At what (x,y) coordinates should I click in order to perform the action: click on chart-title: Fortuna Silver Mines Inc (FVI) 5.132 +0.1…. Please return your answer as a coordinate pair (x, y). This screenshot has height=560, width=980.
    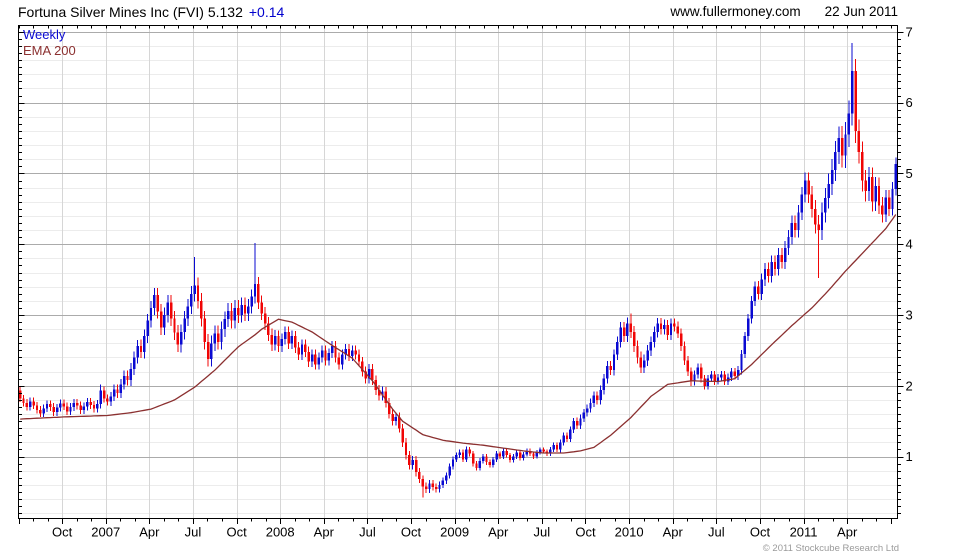
    Looking at the image, I should click on (151, 12).